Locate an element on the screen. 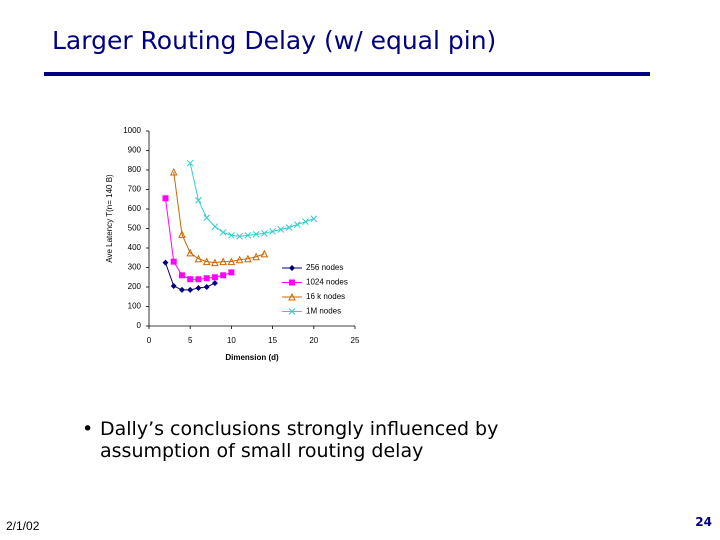 This screenshot has height=540, width=720. x-tick-label: 0 is located at coordinates (149, 340).